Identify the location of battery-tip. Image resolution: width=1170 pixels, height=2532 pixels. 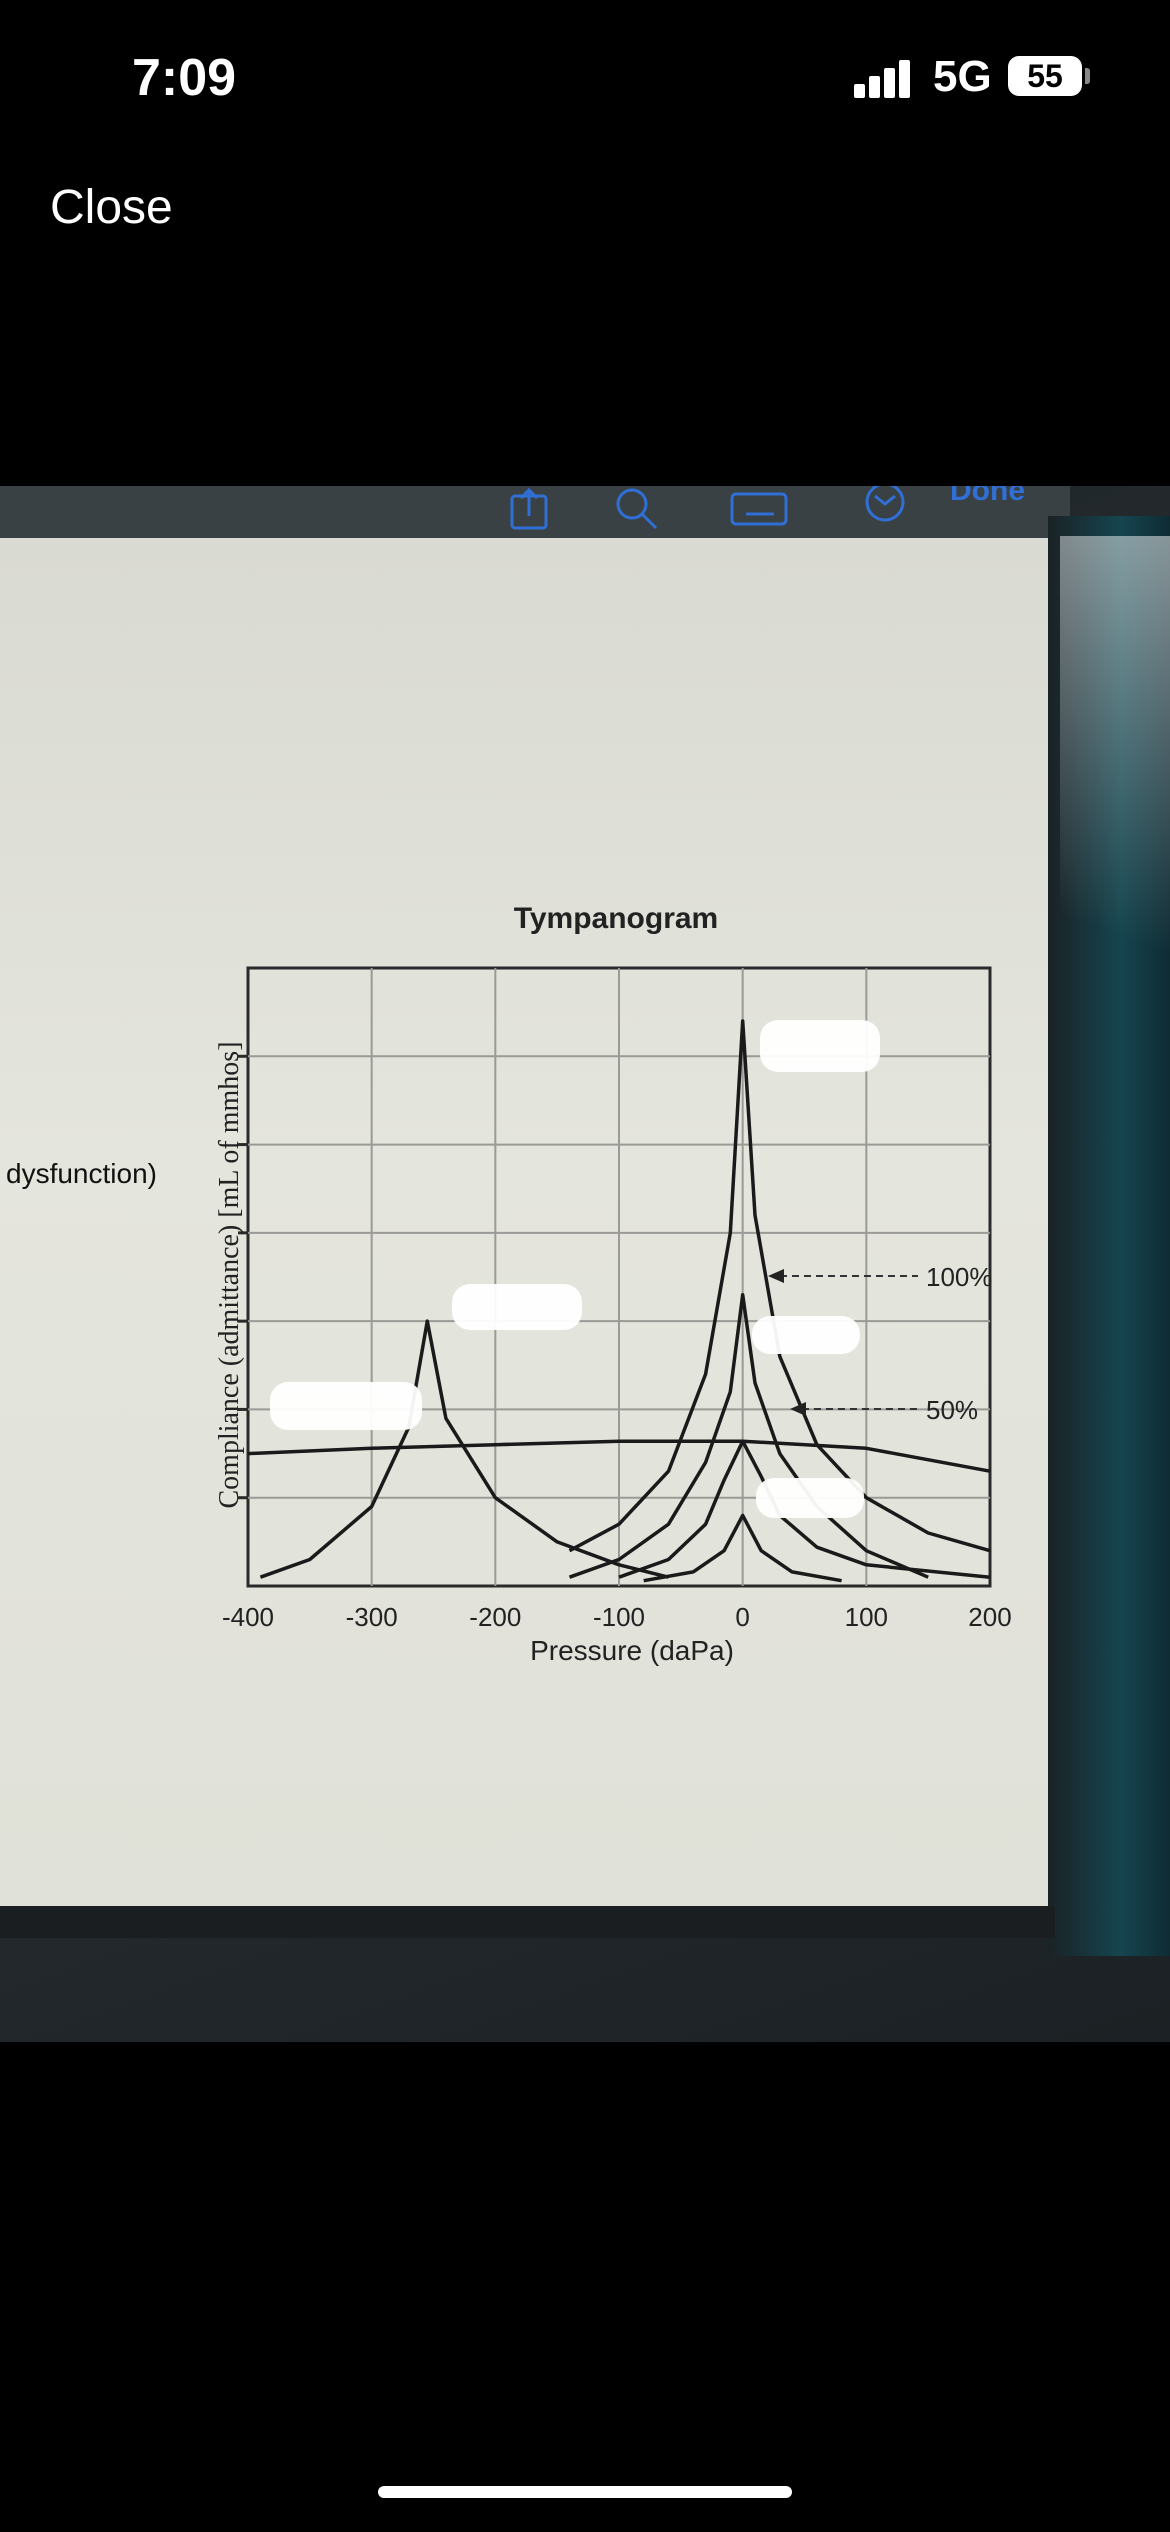
(1087, 76).